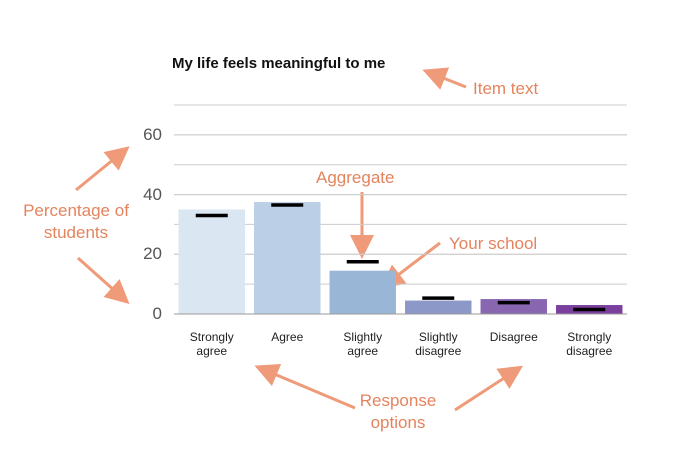  I want to click on annotation: Item text, so click(506, 88).